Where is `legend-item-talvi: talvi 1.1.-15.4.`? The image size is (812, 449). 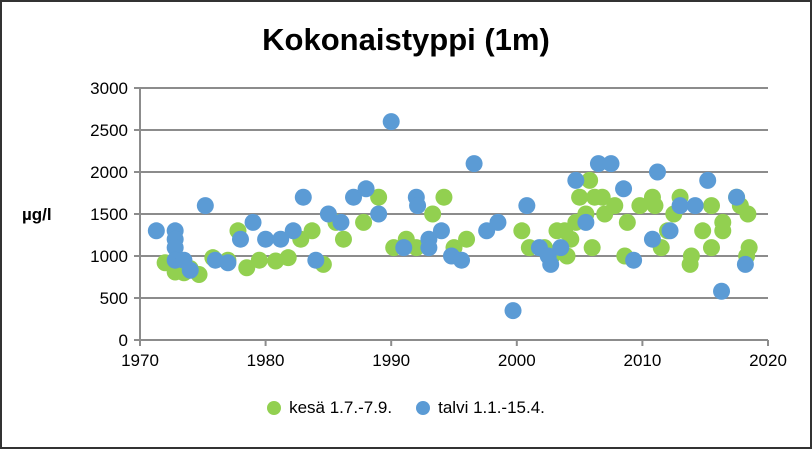 legend-item-talvi: talvi 1.1.-15.4. is located at coordinates (480, 408).